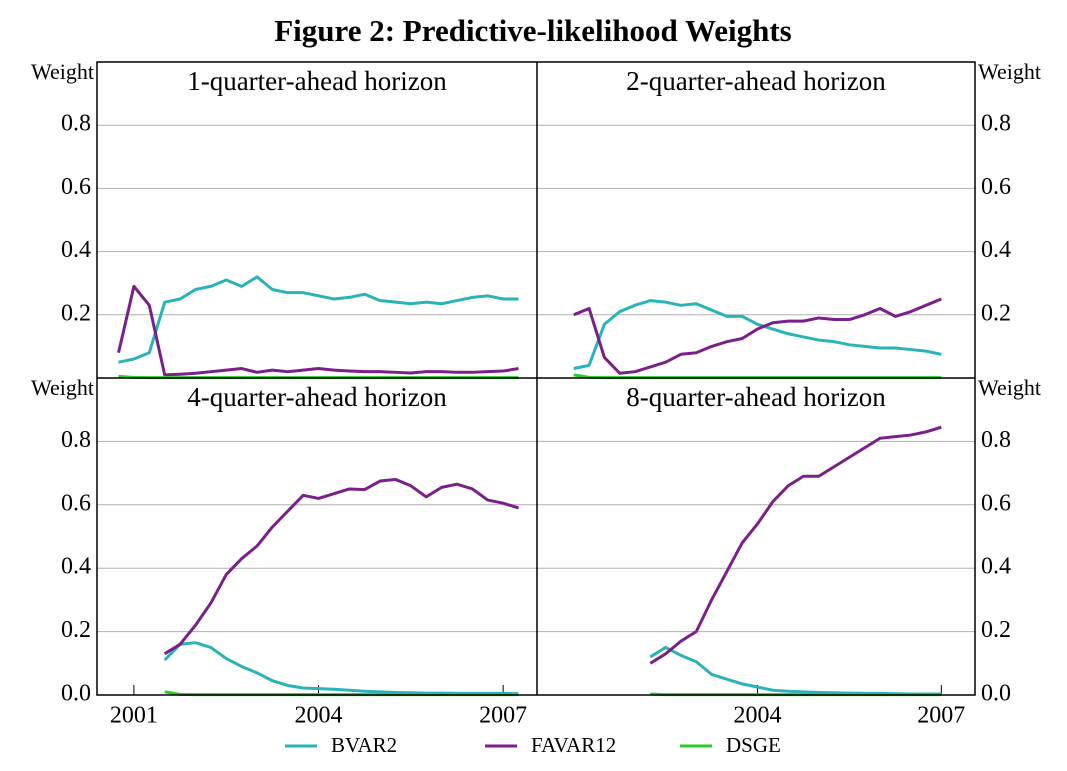  Describe the element at coordinates (756, 81) in the screenshot. I see `panel-title: 2-quarter-ahead horizon` at that location.